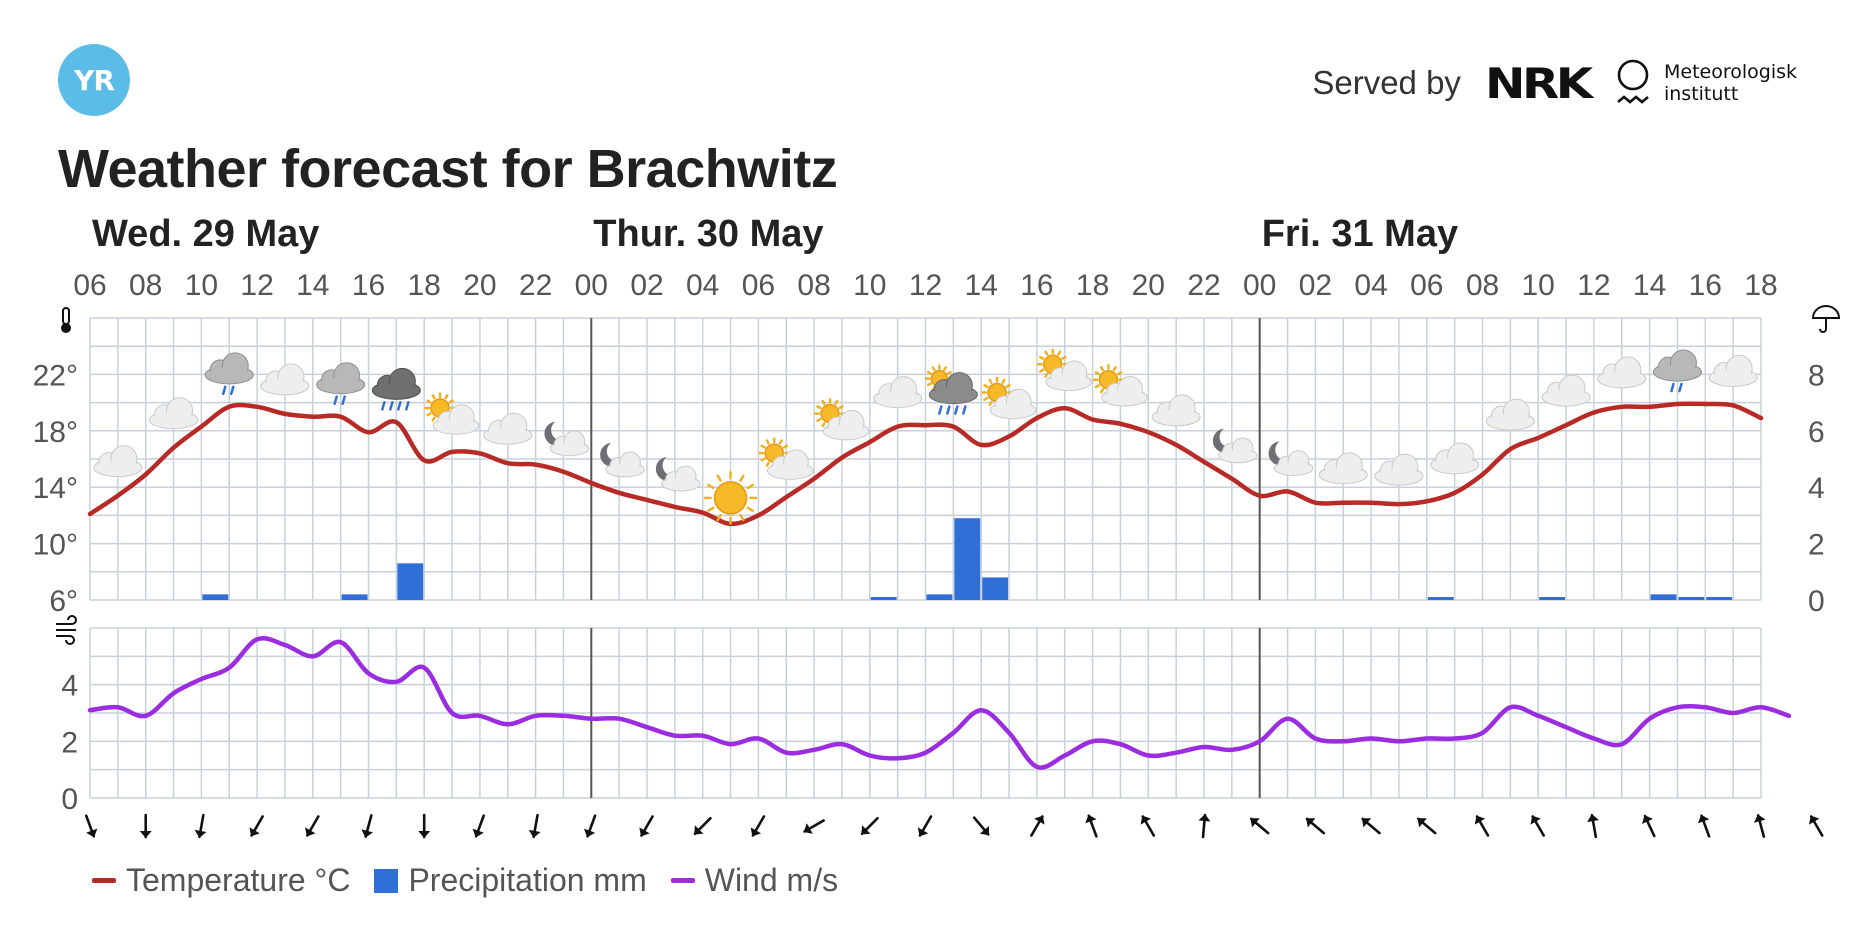  What do you see at coordinates (69, 686) in the screenshot?
I see `wind-tick-label: 4` at bounding box center [69, 686].